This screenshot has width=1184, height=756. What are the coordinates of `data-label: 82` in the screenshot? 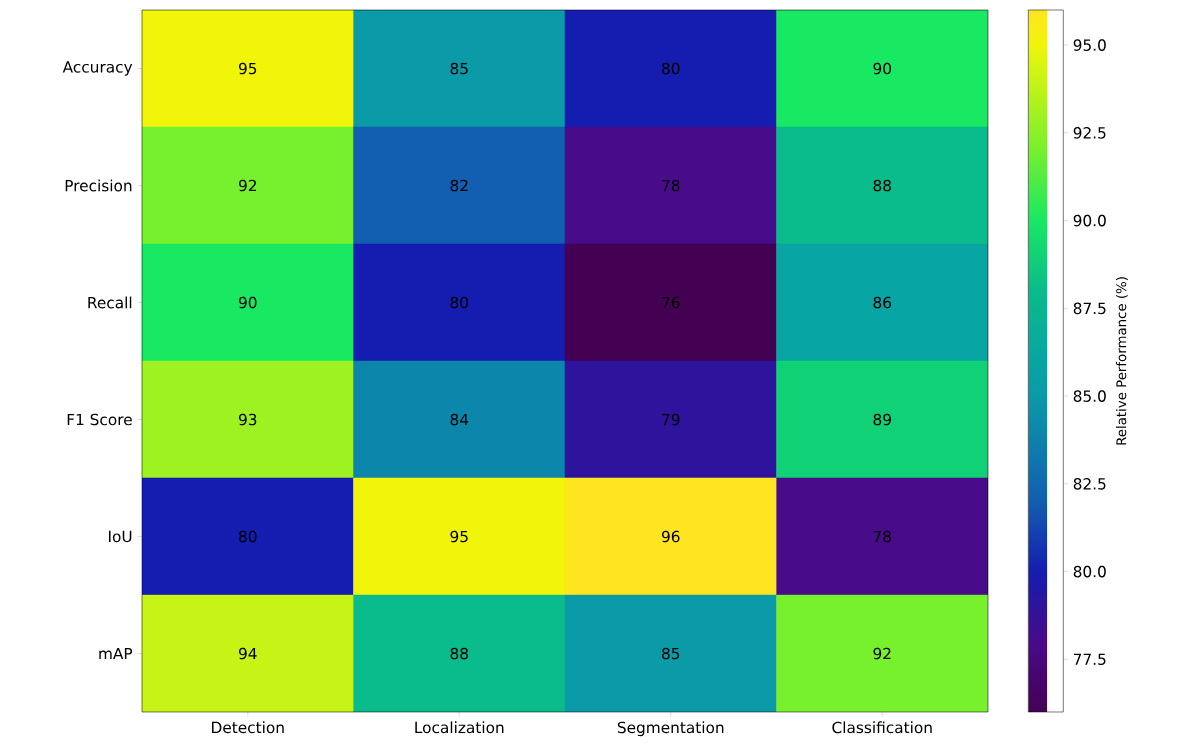 It's located at (459, 185).